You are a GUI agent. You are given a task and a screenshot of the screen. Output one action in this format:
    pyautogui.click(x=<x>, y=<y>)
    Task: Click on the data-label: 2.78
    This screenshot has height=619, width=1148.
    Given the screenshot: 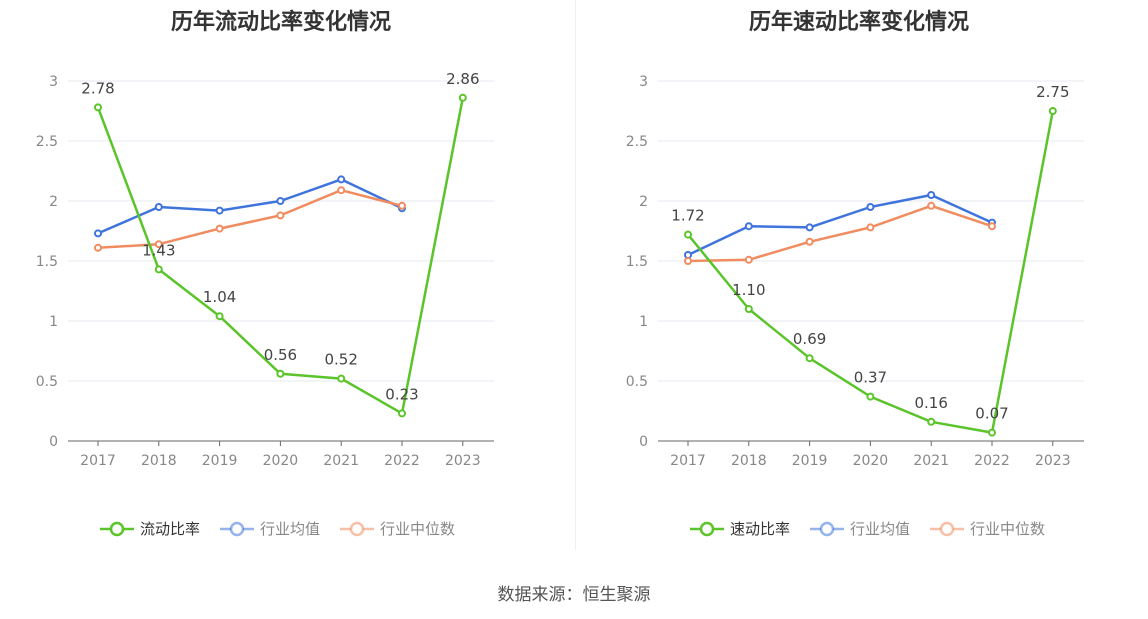 What is the action you would take?
    pyautogui.click(x=97, y=88)
    